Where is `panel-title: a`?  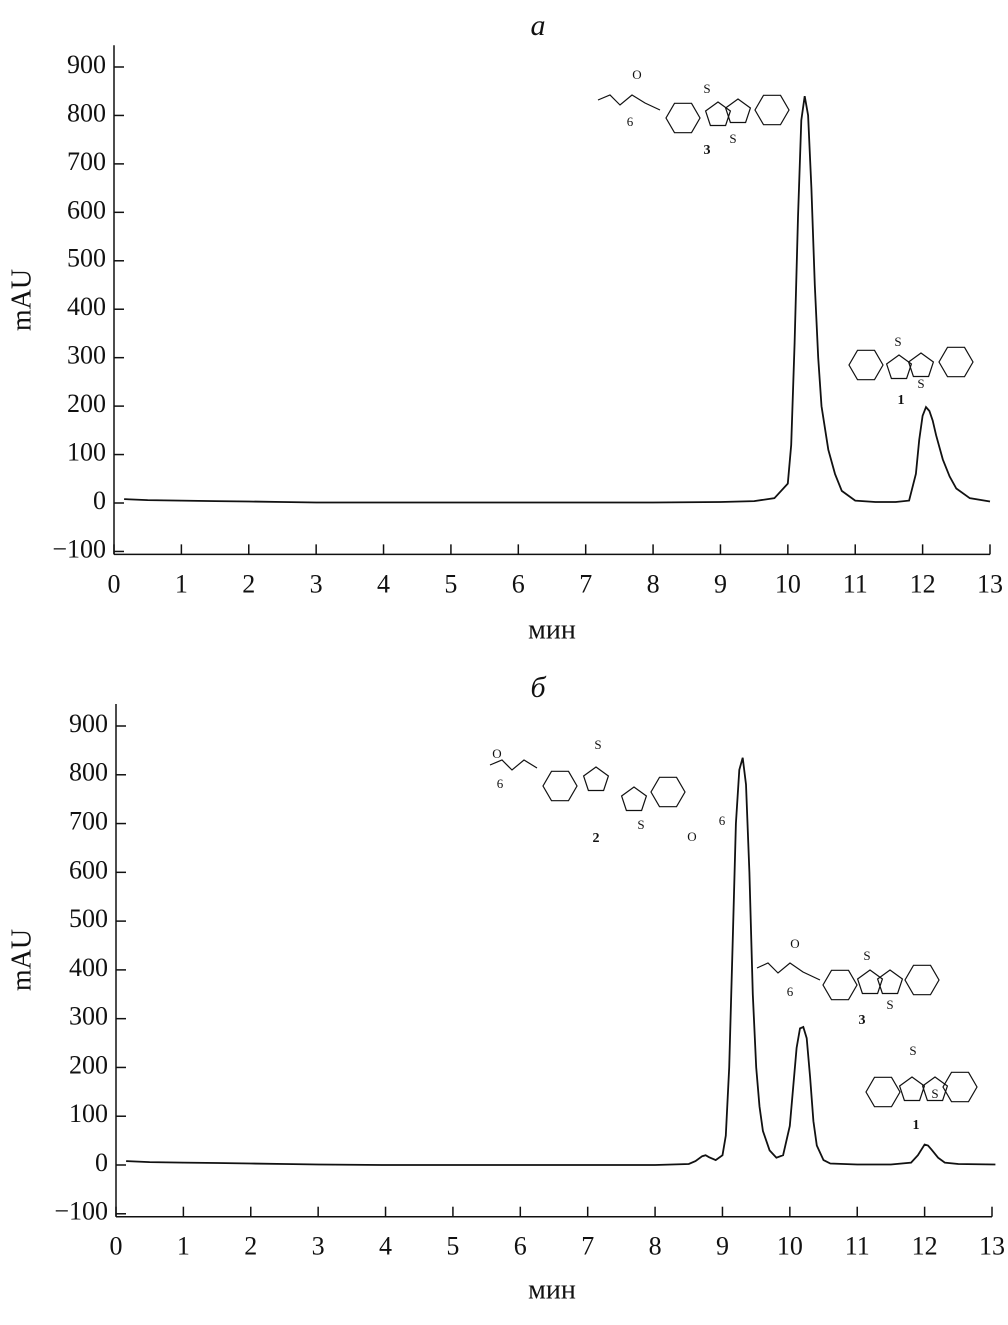 panel-title: a is located at coordinates (538, 25).